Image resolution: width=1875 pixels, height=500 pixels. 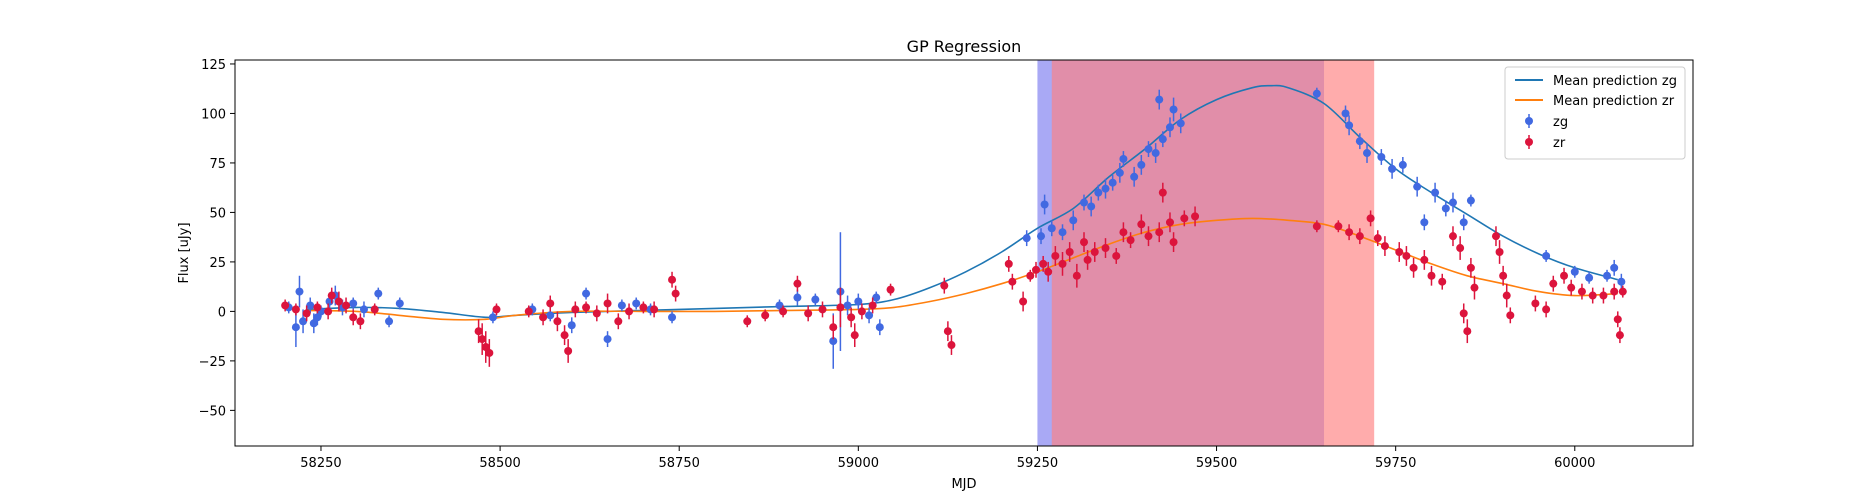 What do you see at coordinates (1395, 463) in the screenshot?
I see `x-tick-label: 59750` at bounding box center [1395, 463].